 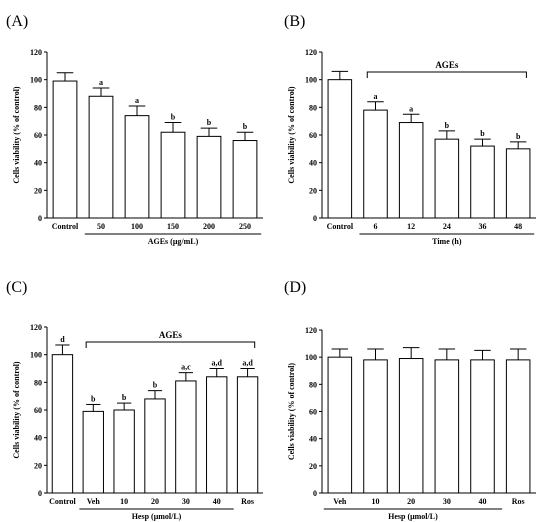 I want to click on x-tick-label: 250, so click(x=245, y=226).